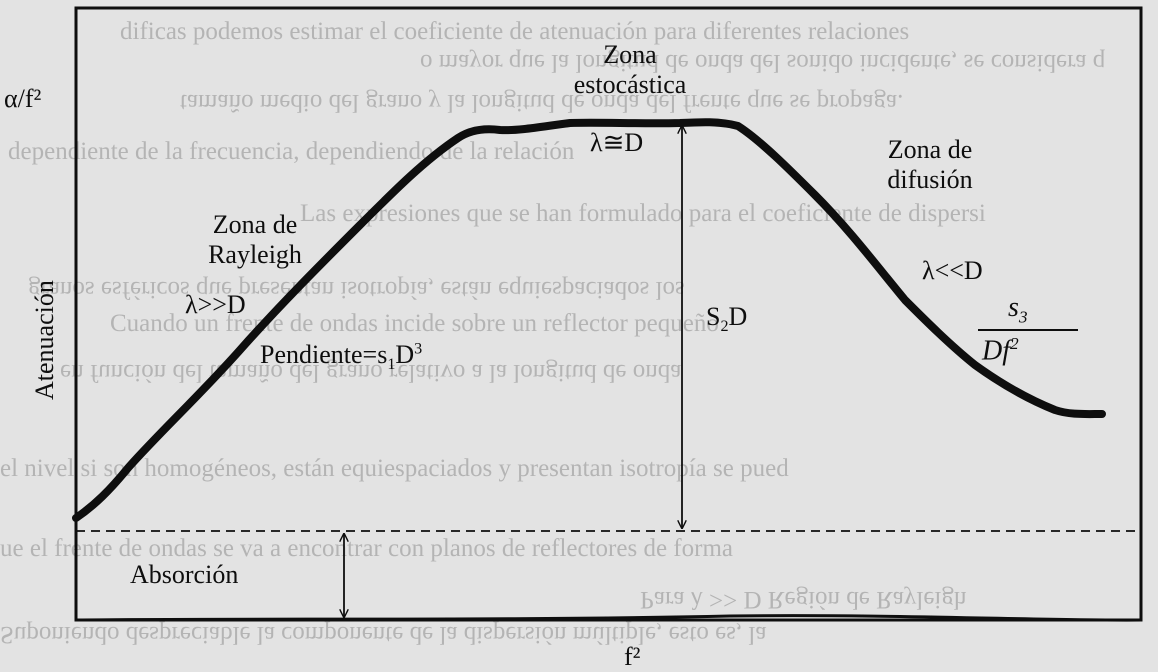  I want to click on zona-estocastica-line2: estocástica, so click(630, 84).